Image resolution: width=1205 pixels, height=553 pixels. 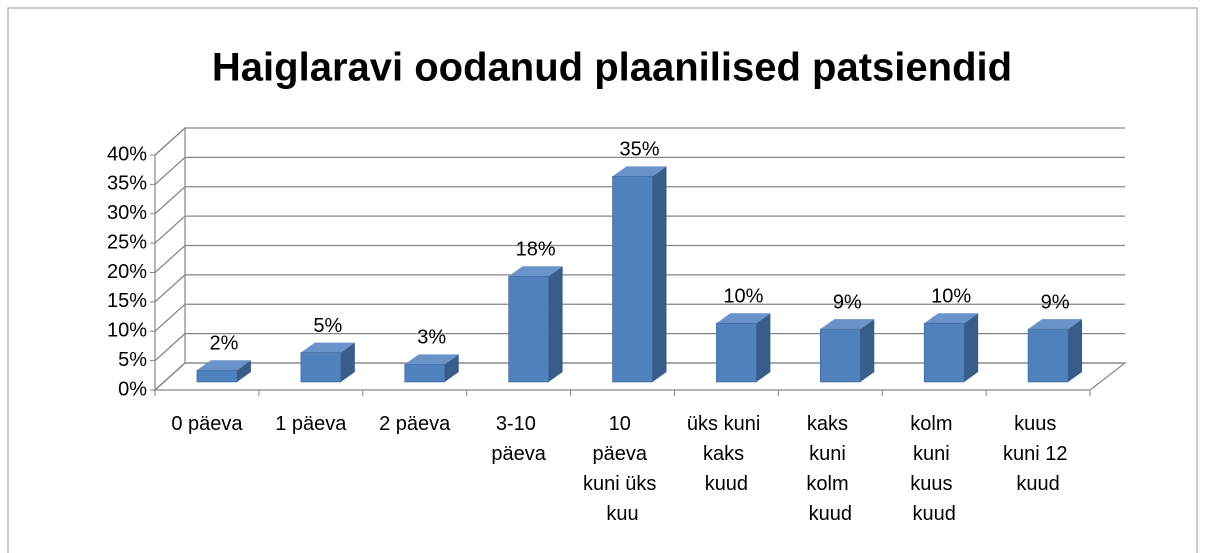 What do you see at coordinates (132, 389) in the screenshot?
I see `y-tick-label: 0%` at bounding box center [132, 389].